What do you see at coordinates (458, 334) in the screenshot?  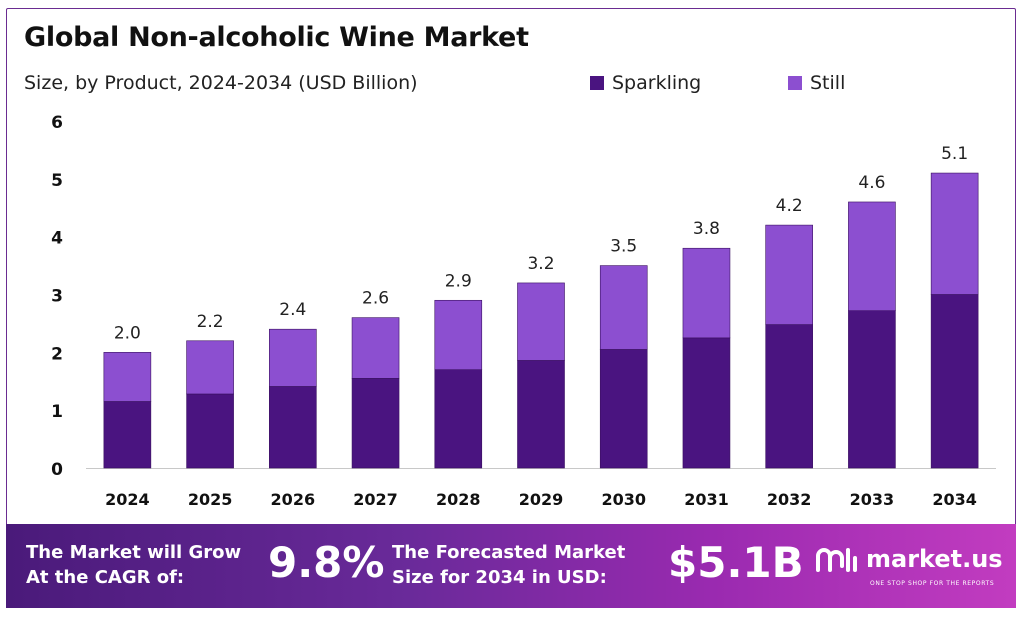 I see `bar-still-2028` at bounding box center [458, 334].